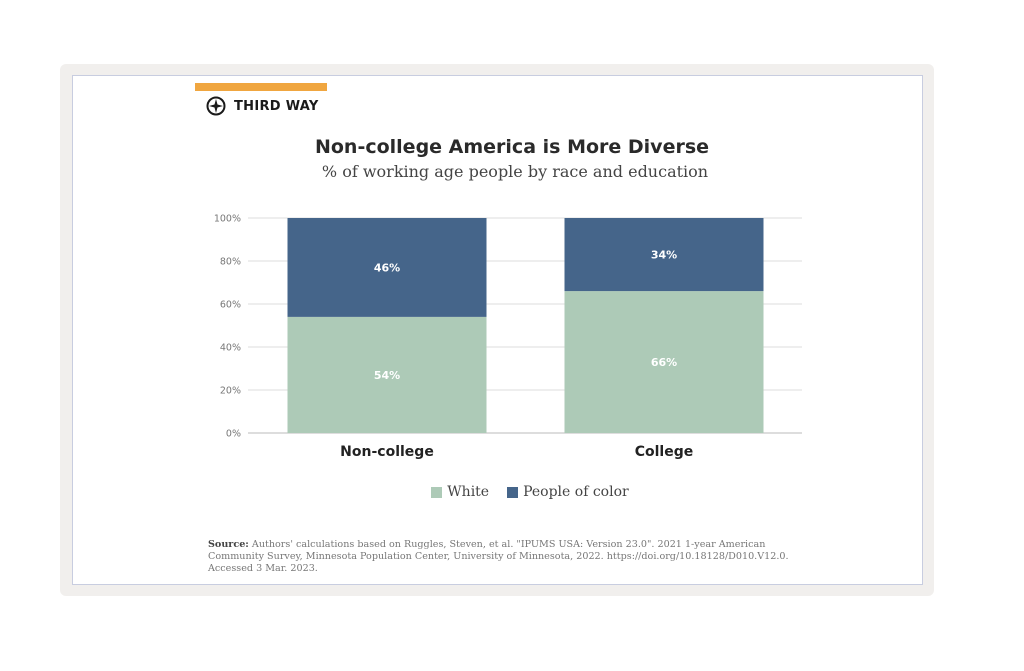  I want to click on data-label: 34%, so click(664, 255).